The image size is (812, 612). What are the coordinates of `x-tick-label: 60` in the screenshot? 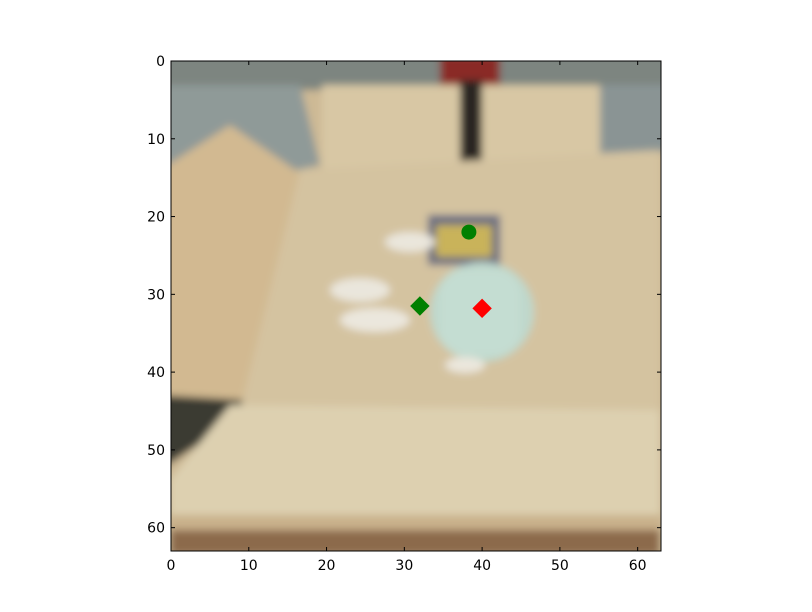 It's located at (638, 566).